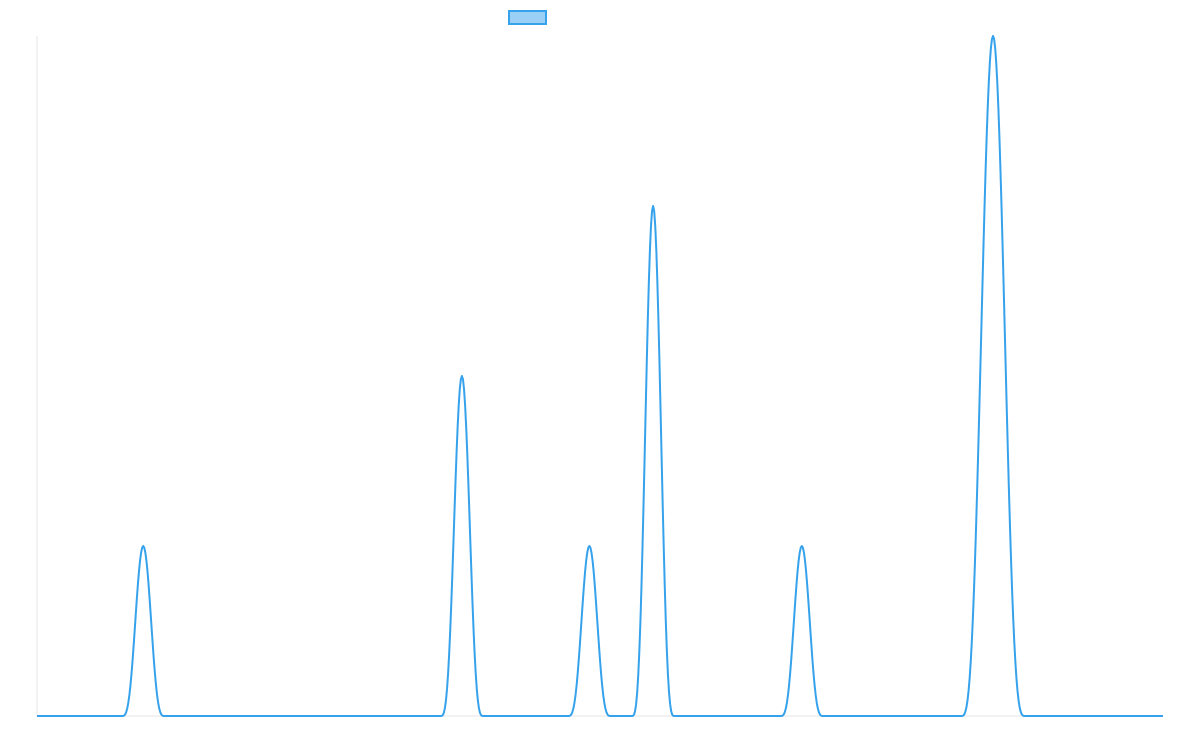  What do you see at coordinates (527, 17) in the screenshot?
I see `legend-swatch` at bounding box center [527, 17].